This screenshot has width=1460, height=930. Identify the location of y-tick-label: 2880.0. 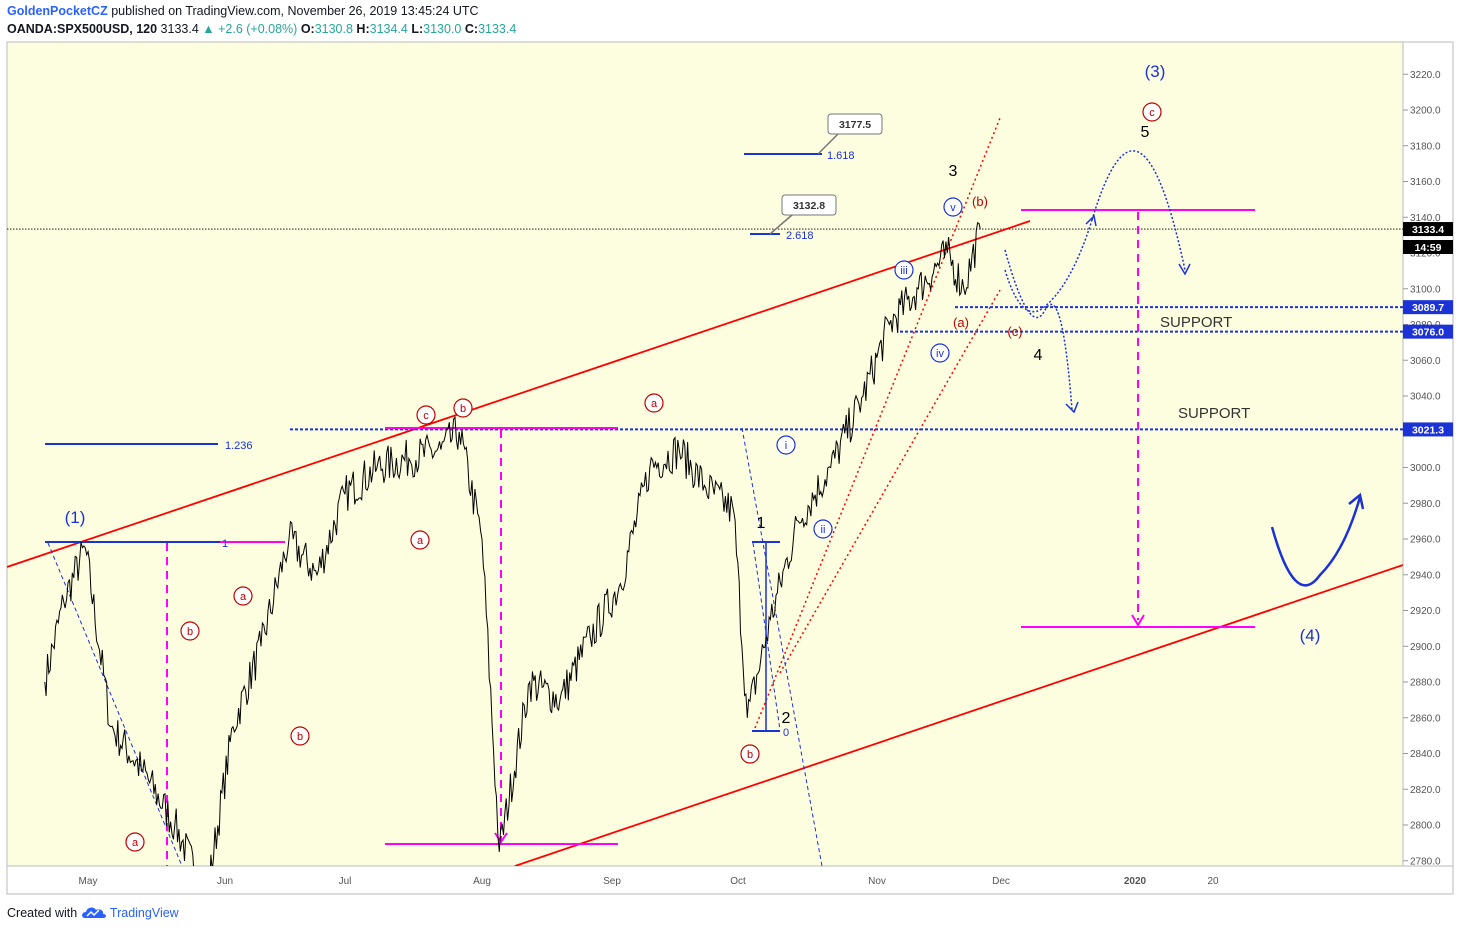
(1425, 683).